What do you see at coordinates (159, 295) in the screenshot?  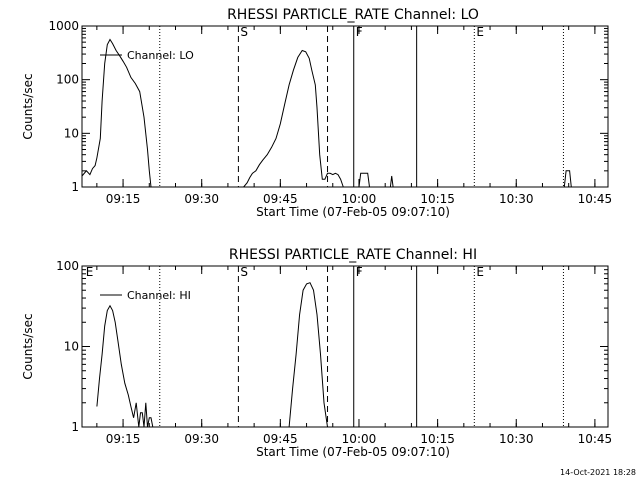 I see `legend-label: Channel: HI` at bounding box center [159, 295].